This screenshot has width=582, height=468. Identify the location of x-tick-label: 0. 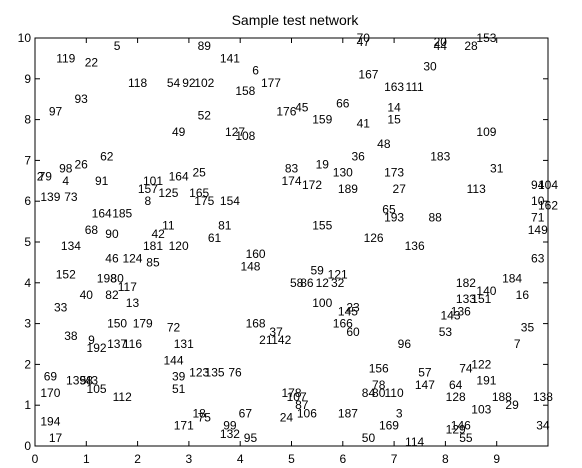
(35, 459).